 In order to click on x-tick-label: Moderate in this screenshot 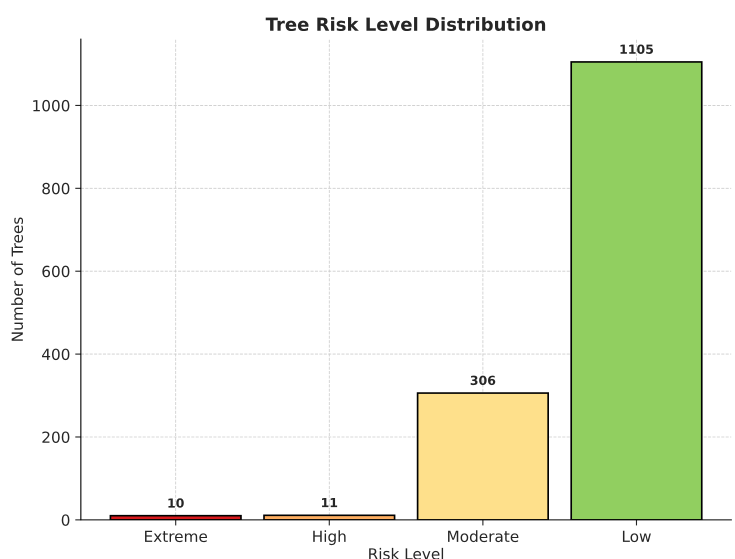, I will do `click(483, 536)`.